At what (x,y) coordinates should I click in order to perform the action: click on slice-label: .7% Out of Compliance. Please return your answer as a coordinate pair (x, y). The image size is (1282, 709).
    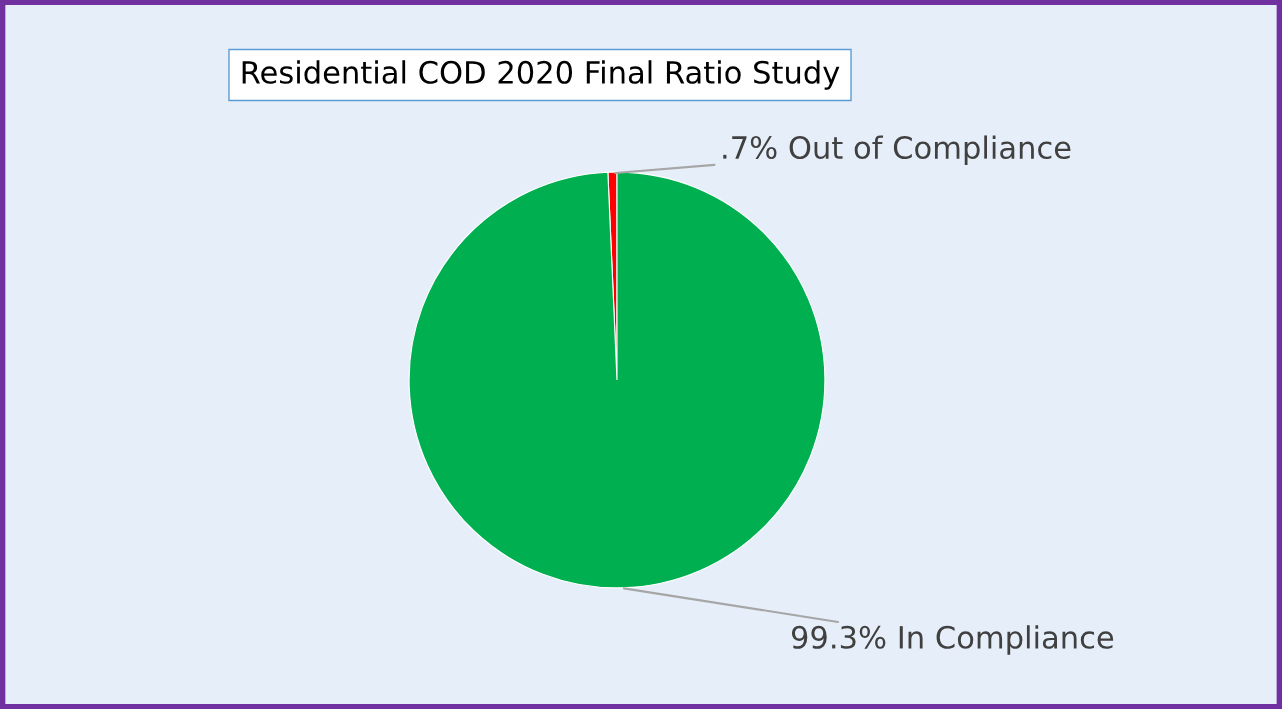
    Looking at the image, I should click on (897, 150).